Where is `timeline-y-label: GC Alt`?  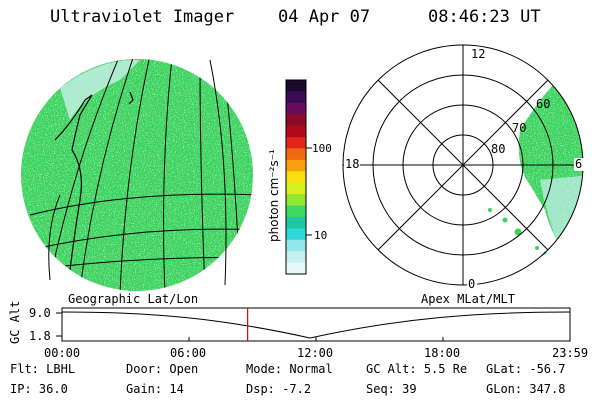 timeline-y-label: GC Alt is located at coordinates (15, 322).